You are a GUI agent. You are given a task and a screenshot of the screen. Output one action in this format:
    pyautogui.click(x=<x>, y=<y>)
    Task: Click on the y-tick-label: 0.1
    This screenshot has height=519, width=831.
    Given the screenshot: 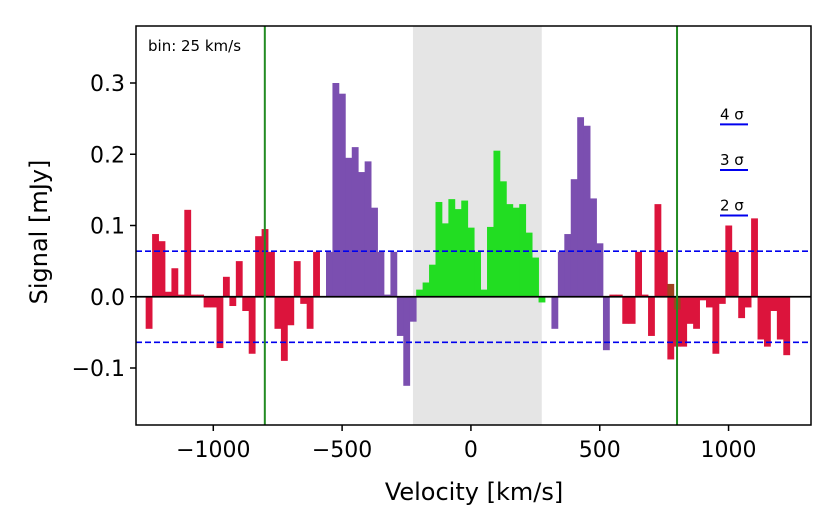 What is the action you would take?
    pyautogui.click(x=107, y=227)
    